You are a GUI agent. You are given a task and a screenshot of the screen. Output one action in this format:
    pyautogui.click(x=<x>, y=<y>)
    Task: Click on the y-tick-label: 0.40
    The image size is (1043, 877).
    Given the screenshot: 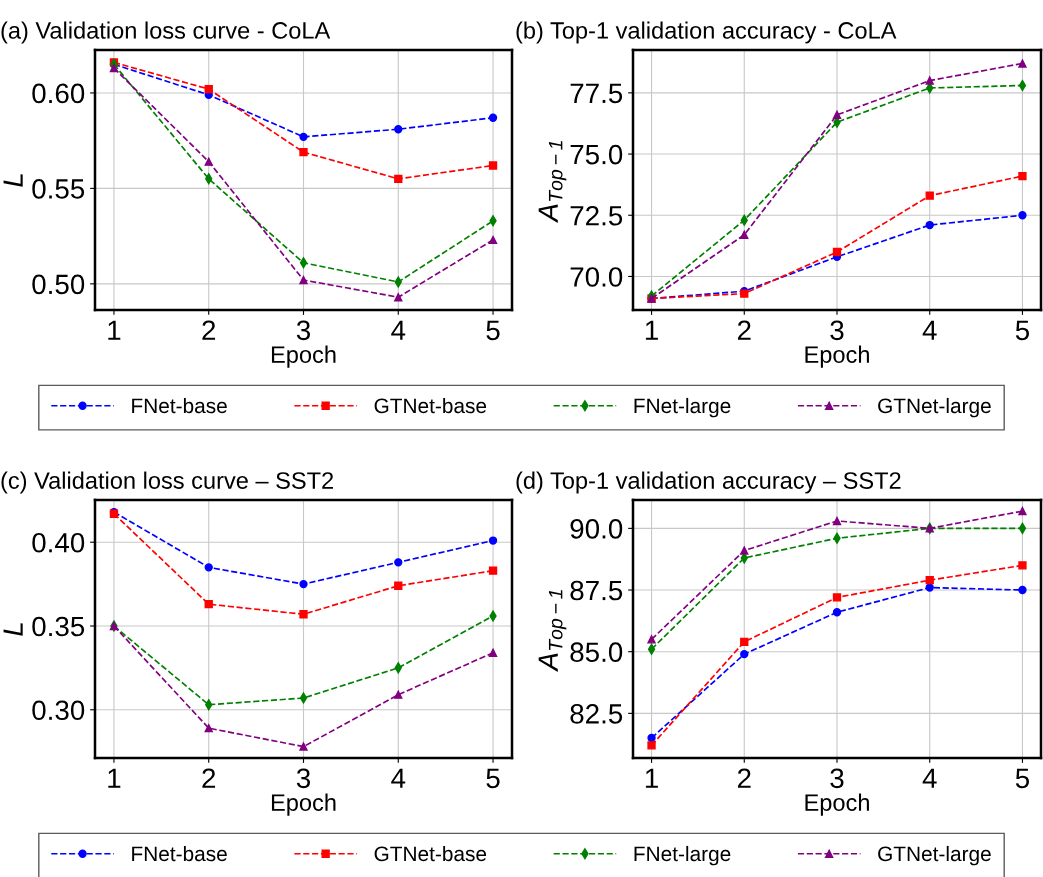 What is the action you would take?
    pyautogui.click(x=58, y=542)
    